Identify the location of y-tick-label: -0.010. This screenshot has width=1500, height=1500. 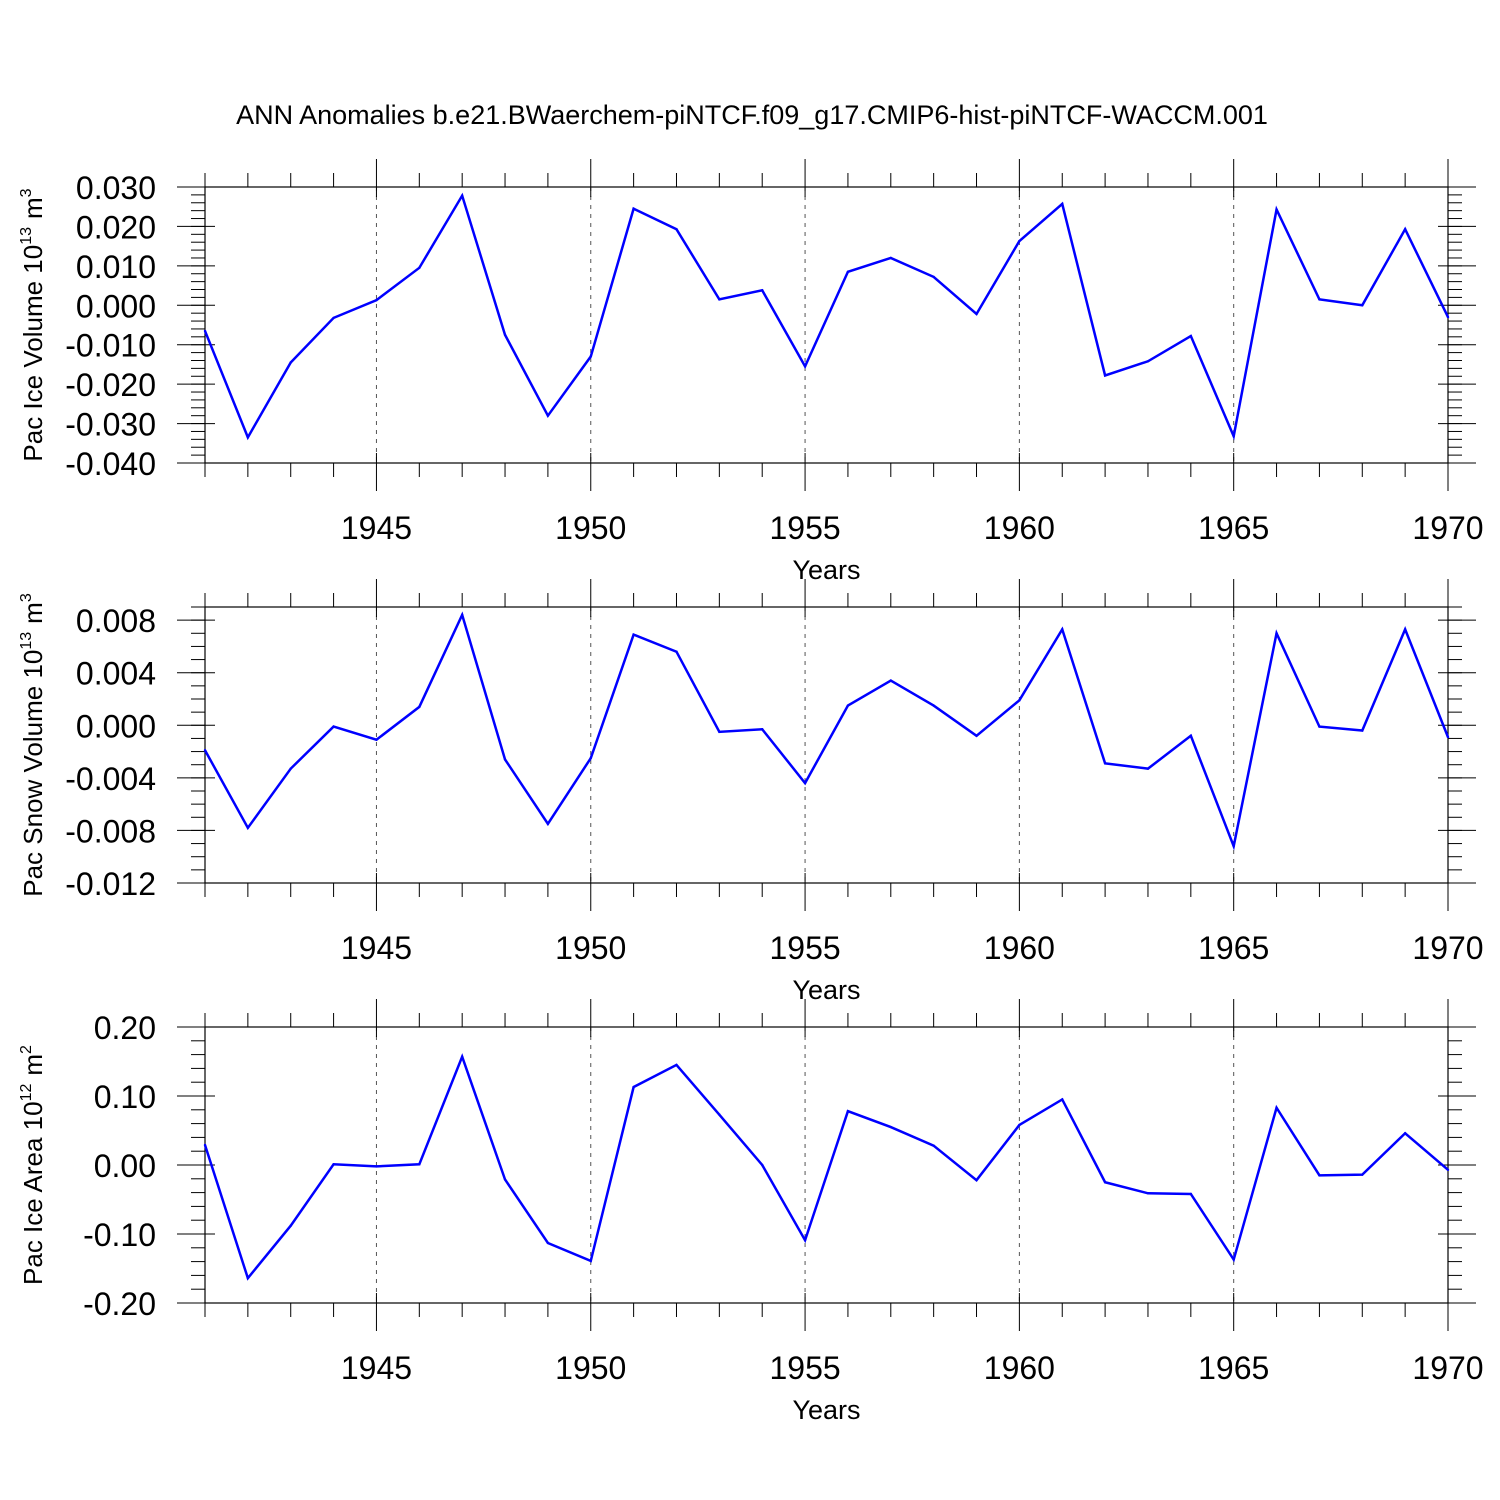
(110, 346).